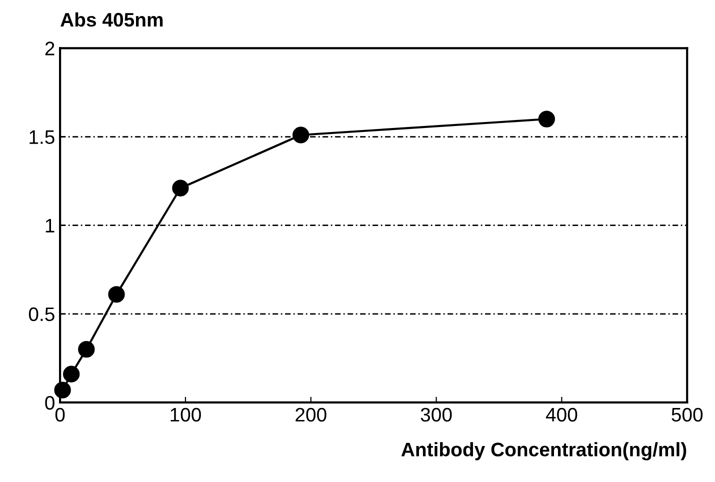  I want to click on y-tick-label: 1, so click(50, 225).